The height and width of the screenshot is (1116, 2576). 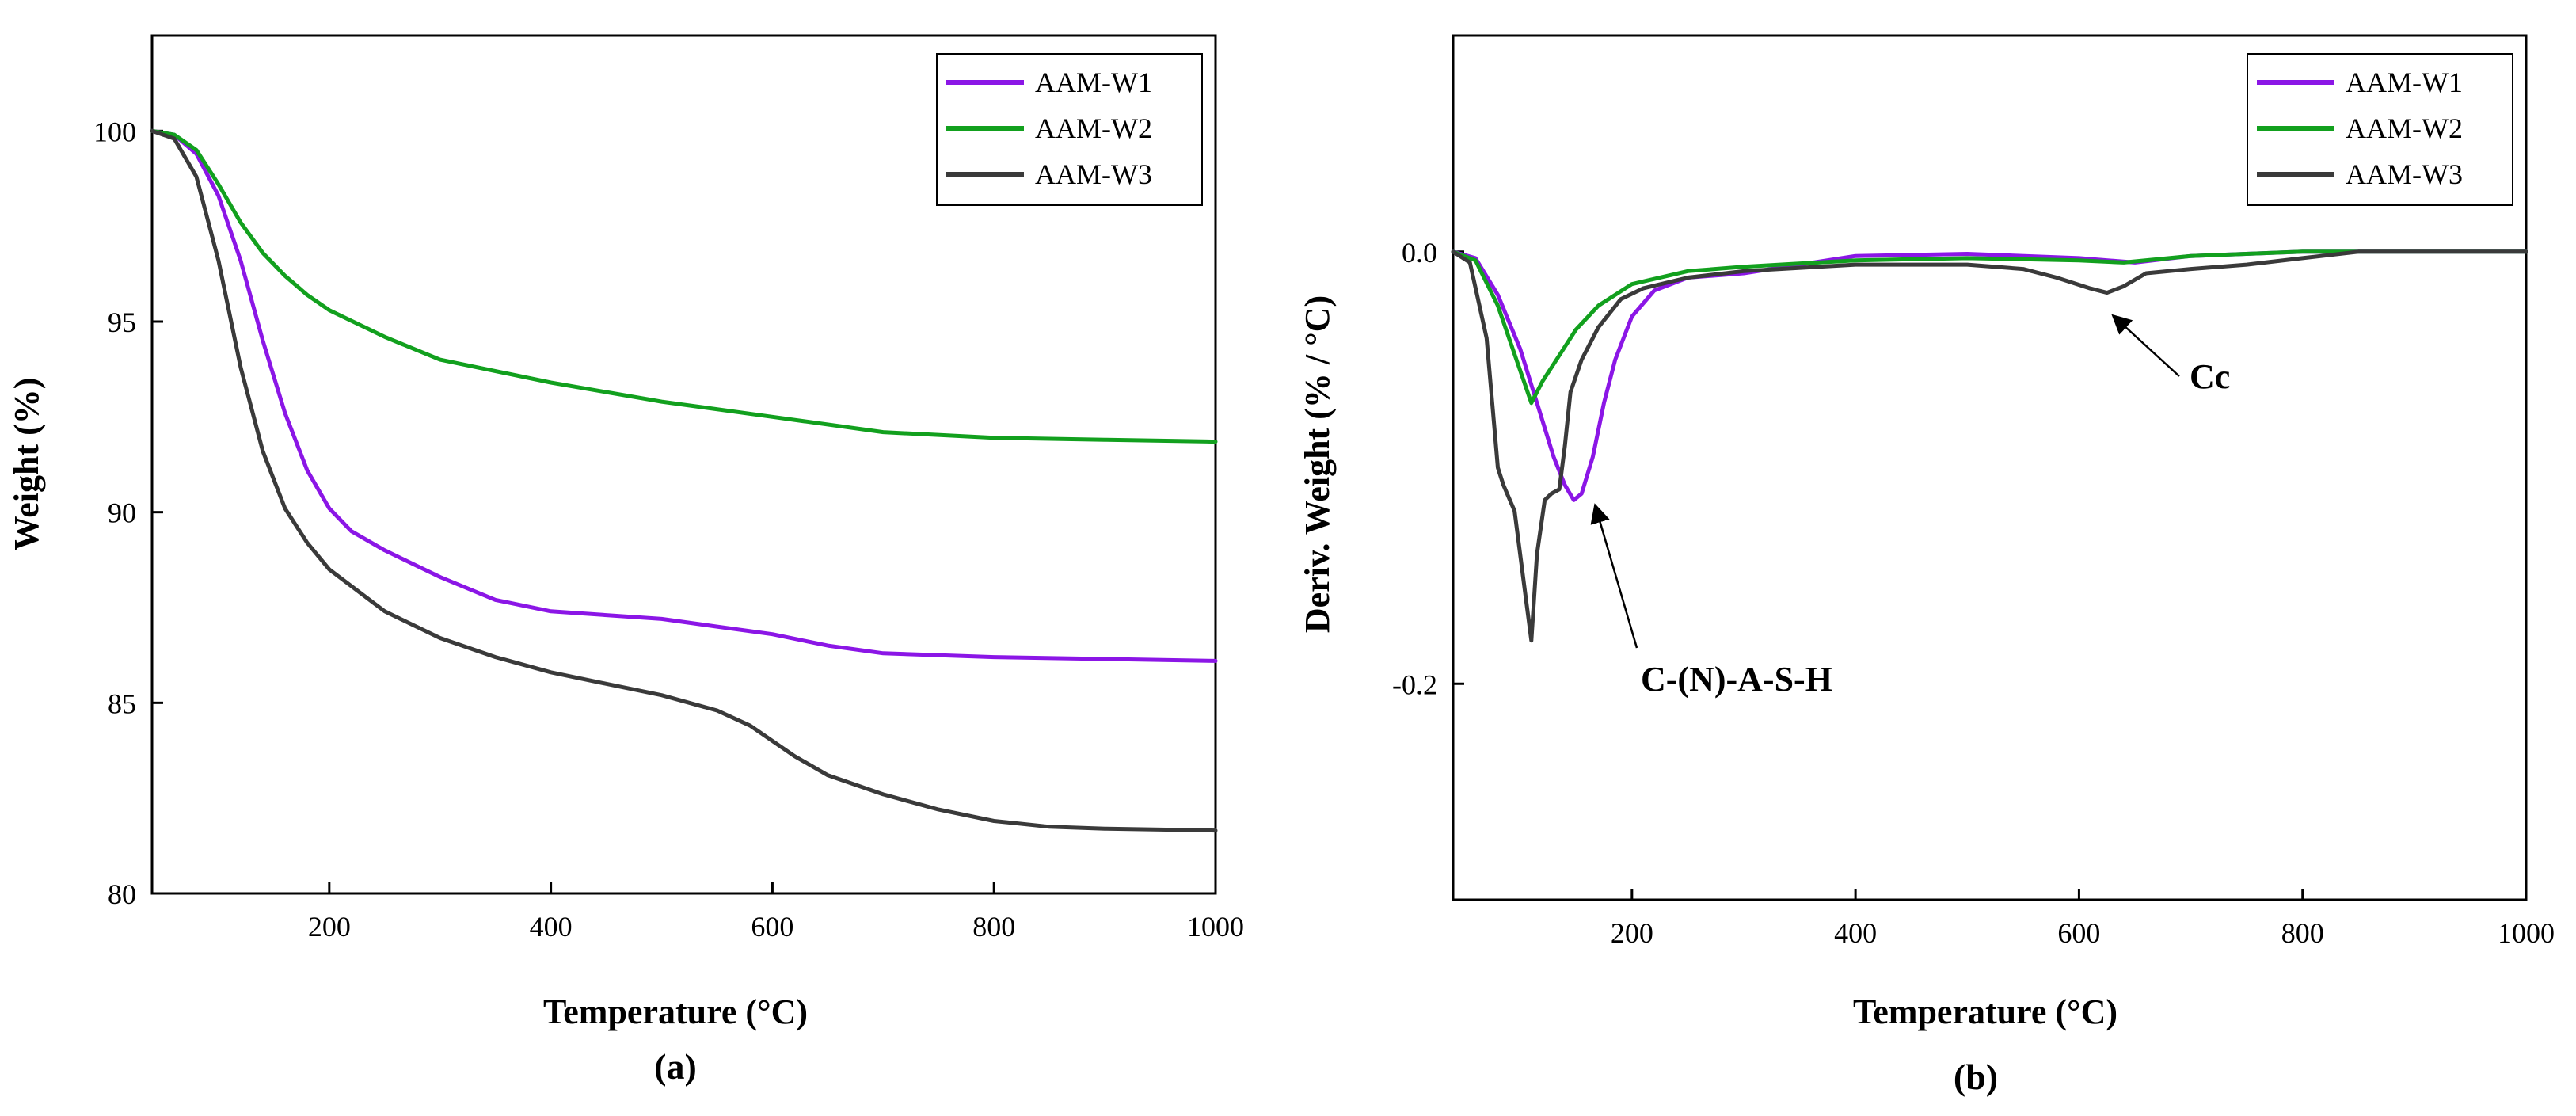 What do you see at coordinates (122, 513) in the screenshot?
I see `y-tick-label: 90` at bounding box center [122, 513].